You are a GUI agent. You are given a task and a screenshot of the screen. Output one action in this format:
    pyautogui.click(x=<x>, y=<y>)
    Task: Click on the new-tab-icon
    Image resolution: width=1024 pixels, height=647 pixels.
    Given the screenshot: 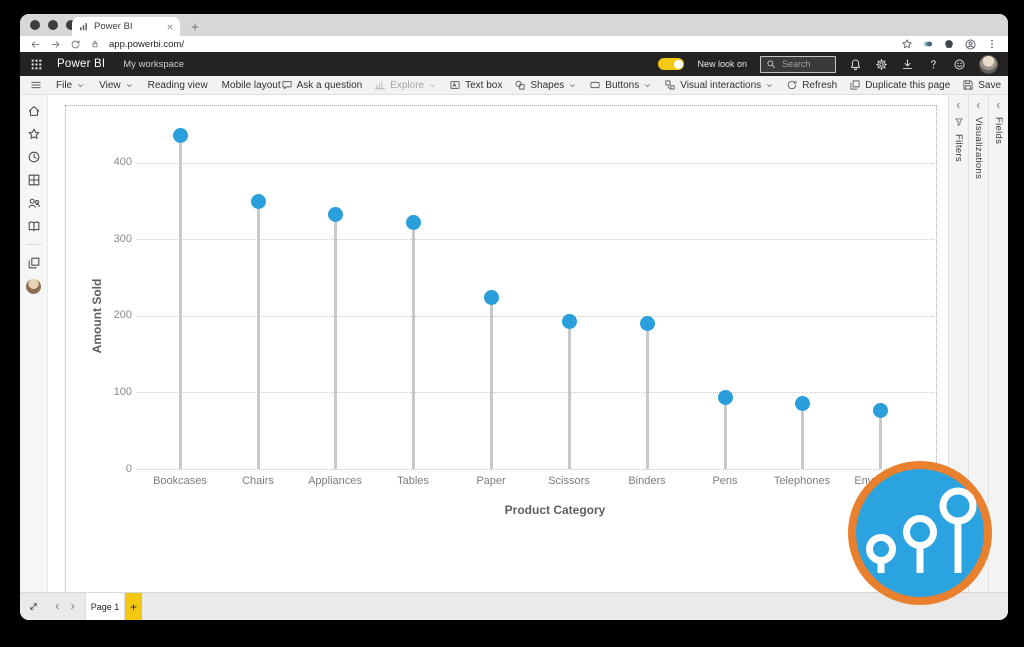 What is the action you would take?
    pyautogui.click(x=195, y=27)
    